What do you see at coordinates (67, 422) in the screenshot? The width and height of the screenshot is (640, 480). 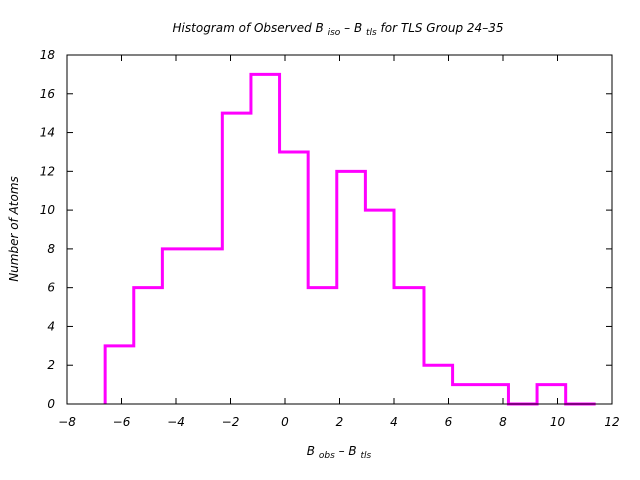 I see `x-tick-label: −8` at bounding box center [67, 422].